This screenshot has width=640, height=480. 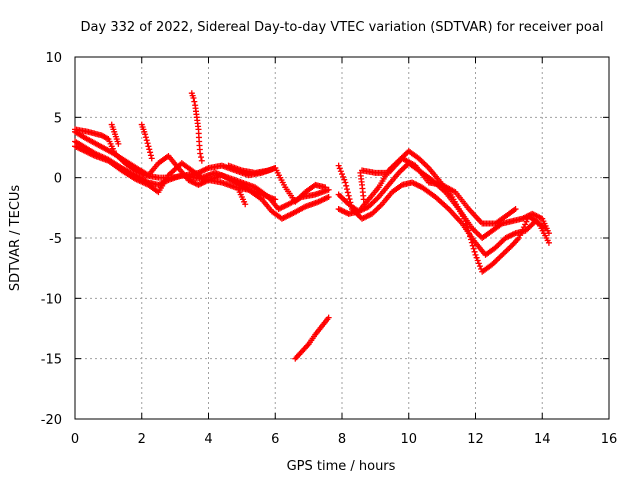 What do you see at coordinates (75, 439) in the screenshot?
I see `x-tick-label: 0` at bounding box center [75, 439].